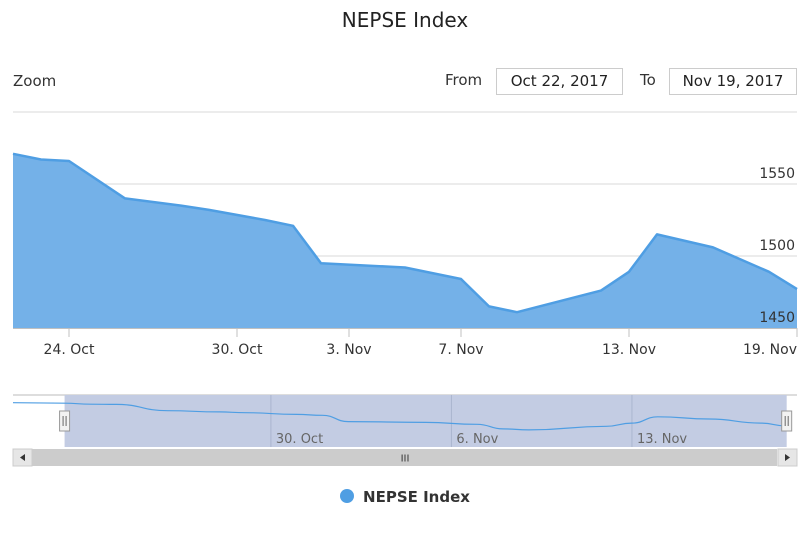 The width and height of the screenshot is (810, 540). I want to click on navigator-handle-left, so click(65, 421).